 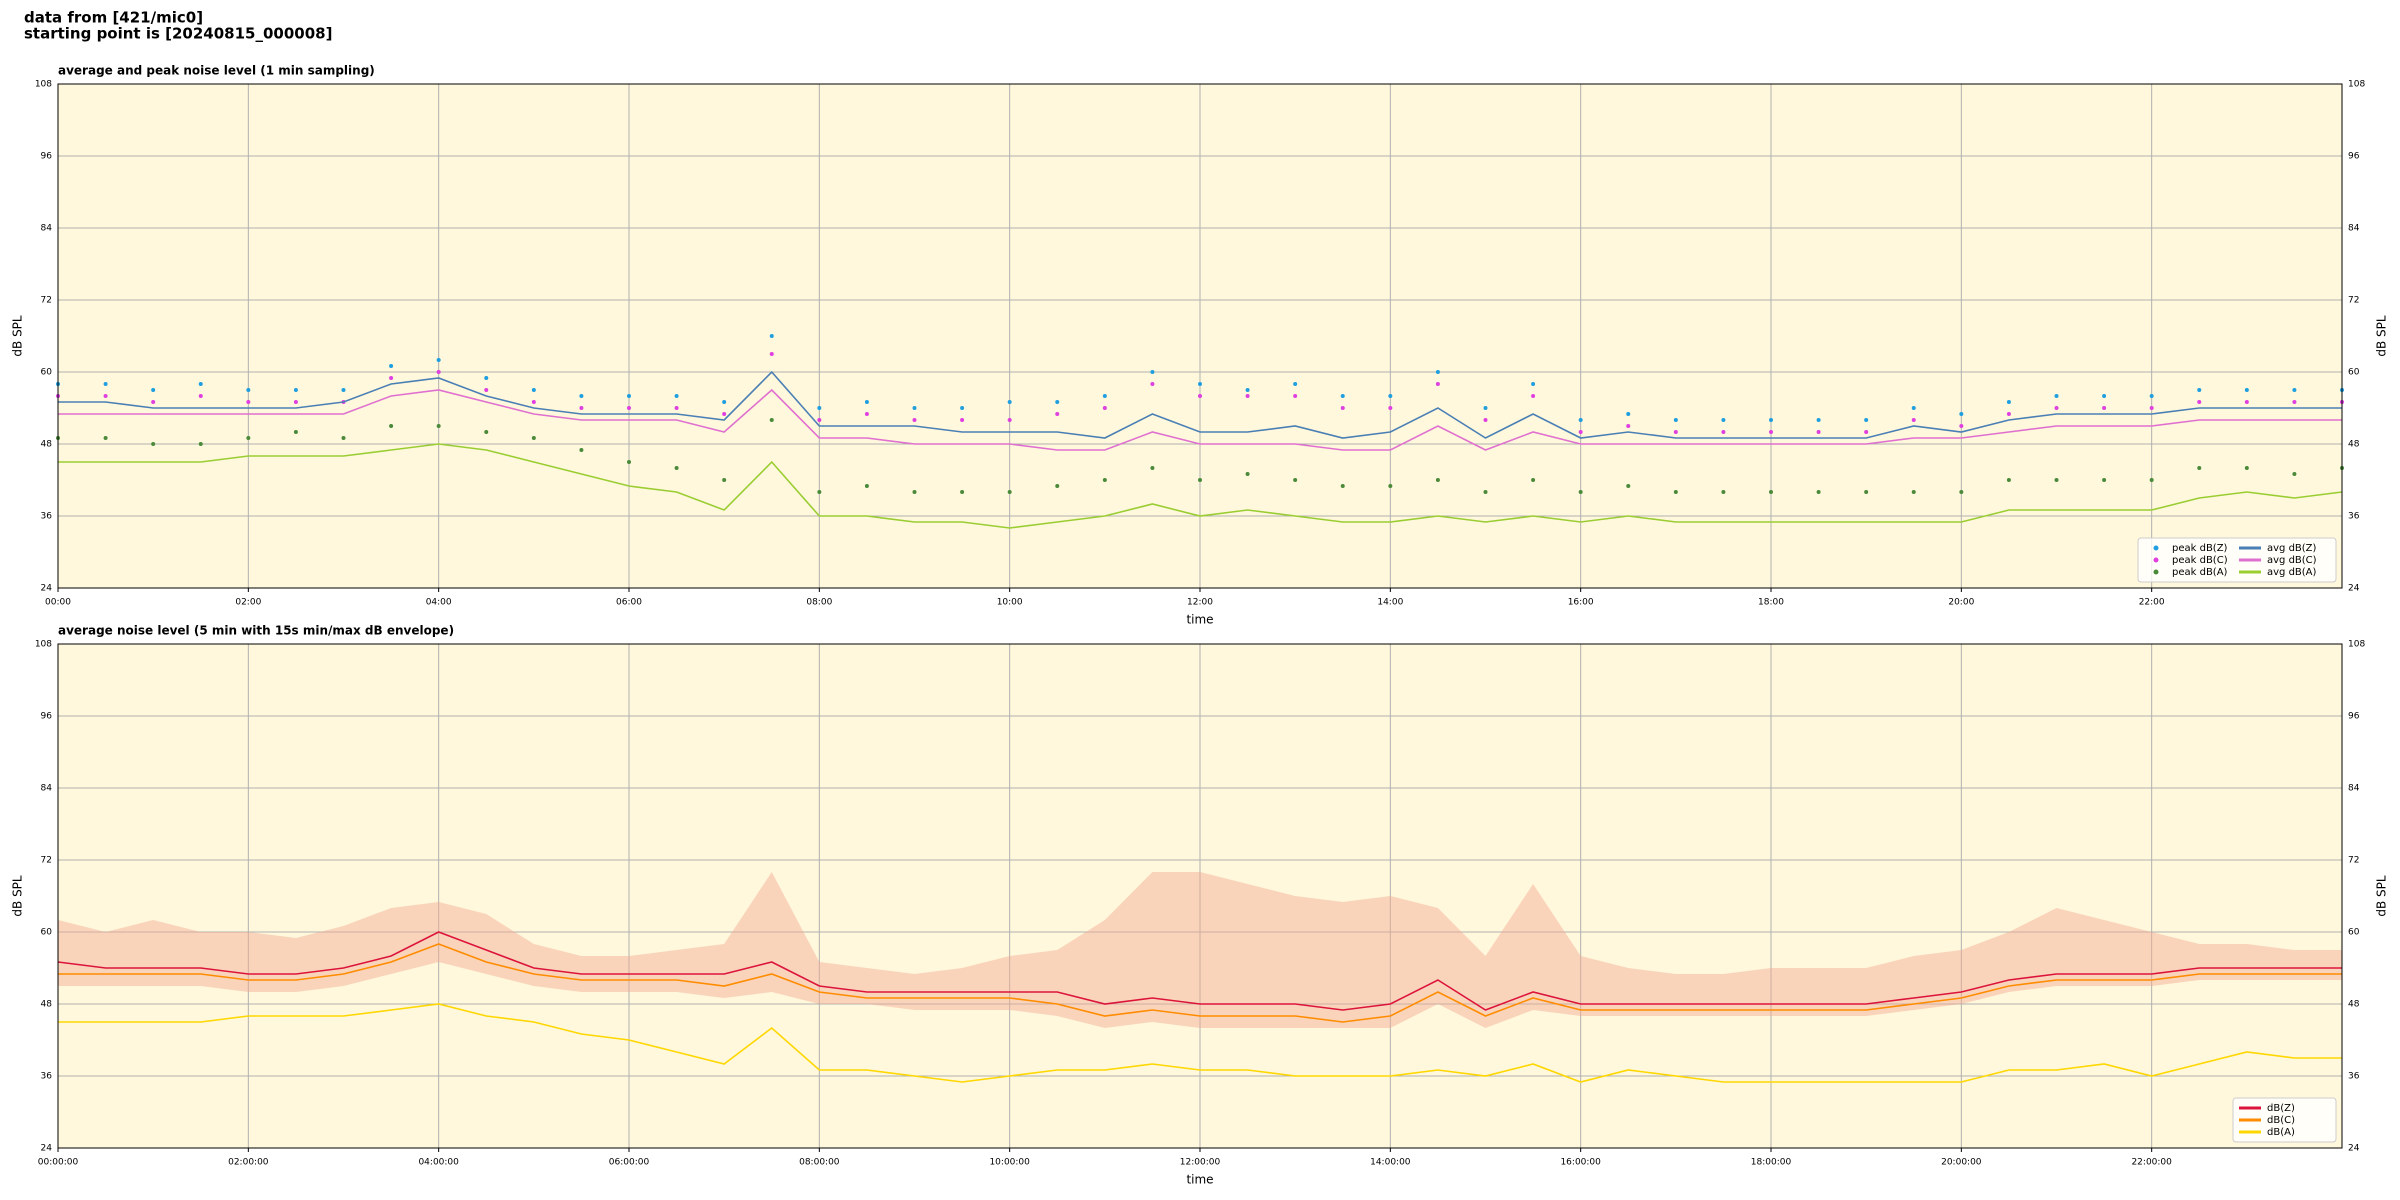 I want to click on y2-axis-label: dB SPL, so click(x=2382, y=896).